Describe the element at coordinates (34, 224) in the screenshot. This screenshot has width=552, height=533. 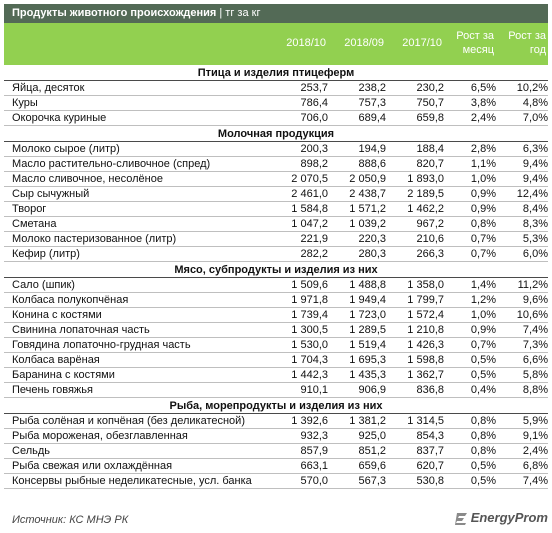
I see `product-name-cell: Сметана` at that location.